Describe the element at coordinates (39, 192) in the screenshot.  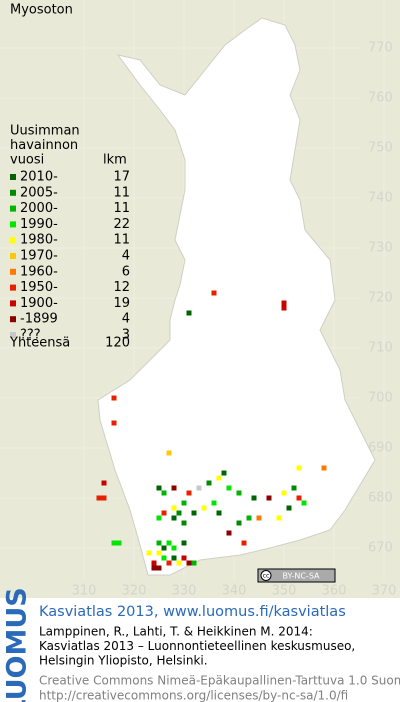
I see `legend-label: 2005-` at that location.